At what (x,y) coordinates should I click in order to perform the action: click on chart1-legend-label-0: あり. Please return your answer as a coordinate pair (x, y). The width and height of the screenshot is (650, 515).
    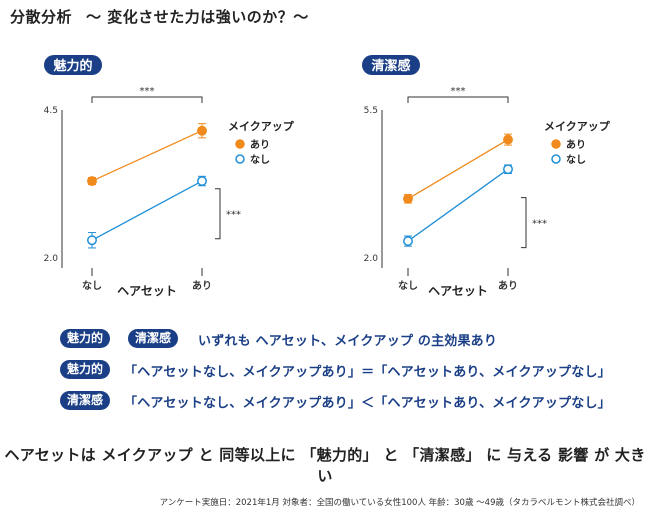
    Looking at the image, I should click on (260, 144).